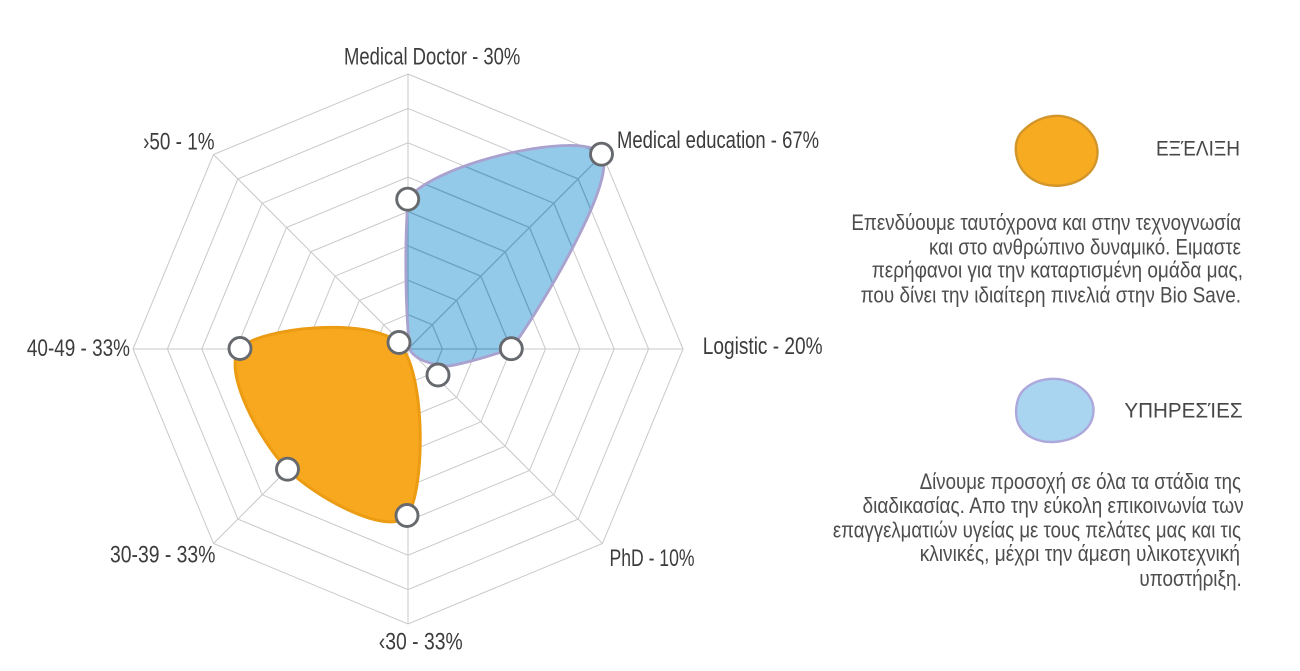  Describe the element at coordinates (1085, 247) in the screenshot. I see `svg-text:και στο ανθρώπινο δυναμικό. Ει: και στο ανθρώπινο δυναμικό. Ειμαστε` at that location.